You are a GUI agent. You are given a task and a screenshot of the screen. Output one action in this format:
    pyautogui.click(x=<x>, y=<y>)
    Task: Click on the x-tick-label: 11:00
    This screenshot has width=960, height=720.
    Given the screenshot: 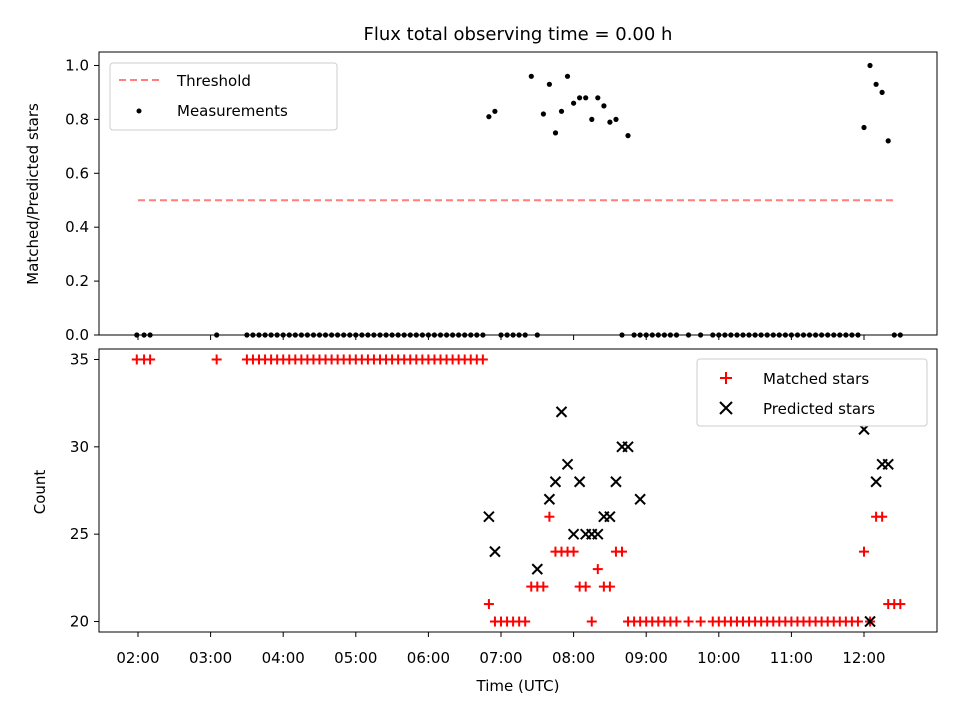 What is the action you would take?
    pyautogui.click(x=791, y=658)
    